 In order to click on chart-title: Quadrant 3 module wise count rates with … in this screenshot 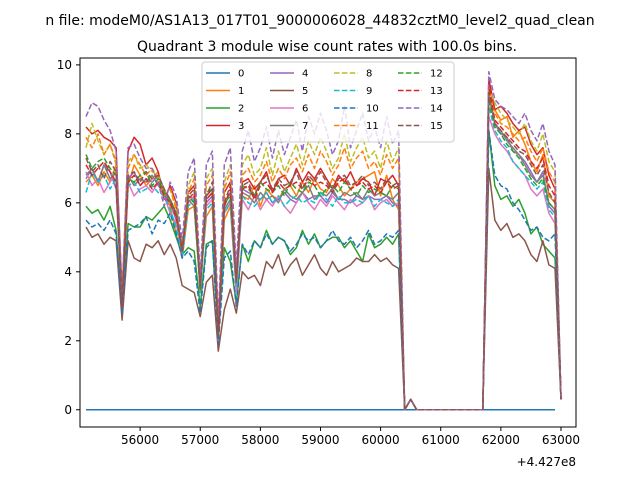, I will do `click(327, 47)`.